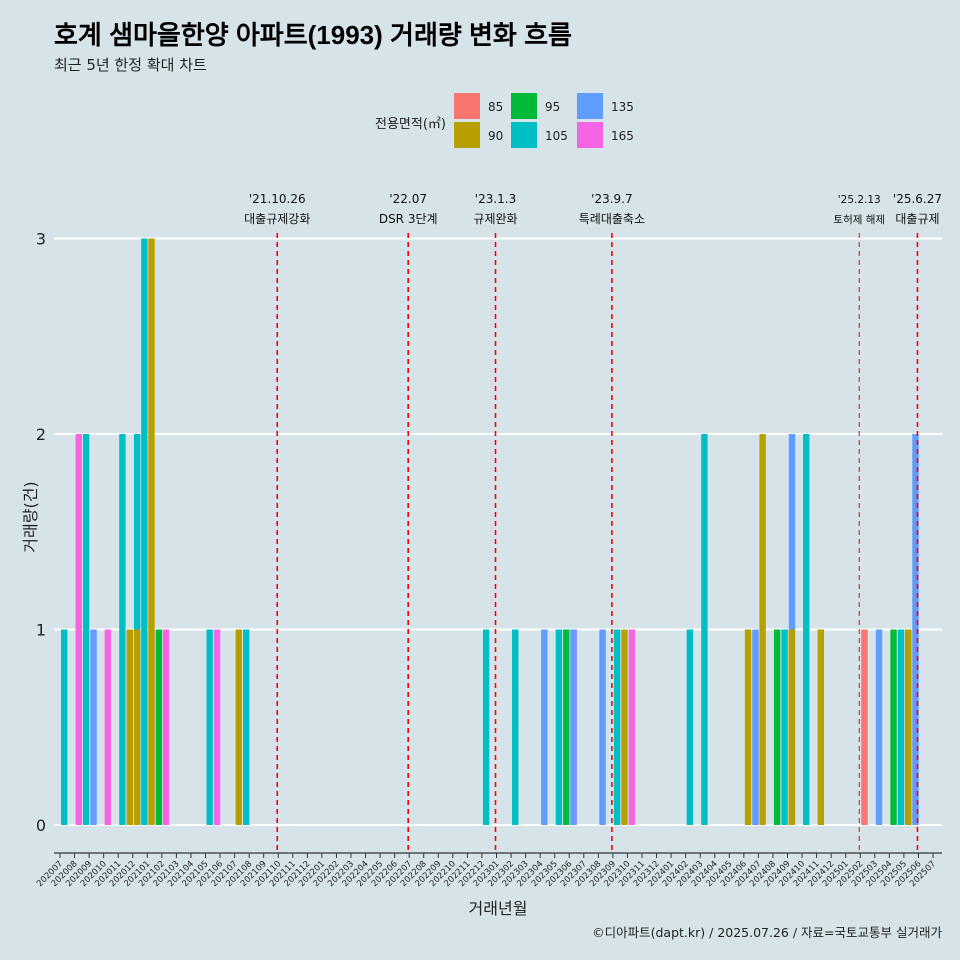 The width and height of the screenshot is (960, 960). What do you see at coordinates (408, 199) in the screenshot?
I see `event-date: '22.07` at bounding box center [408, 199].